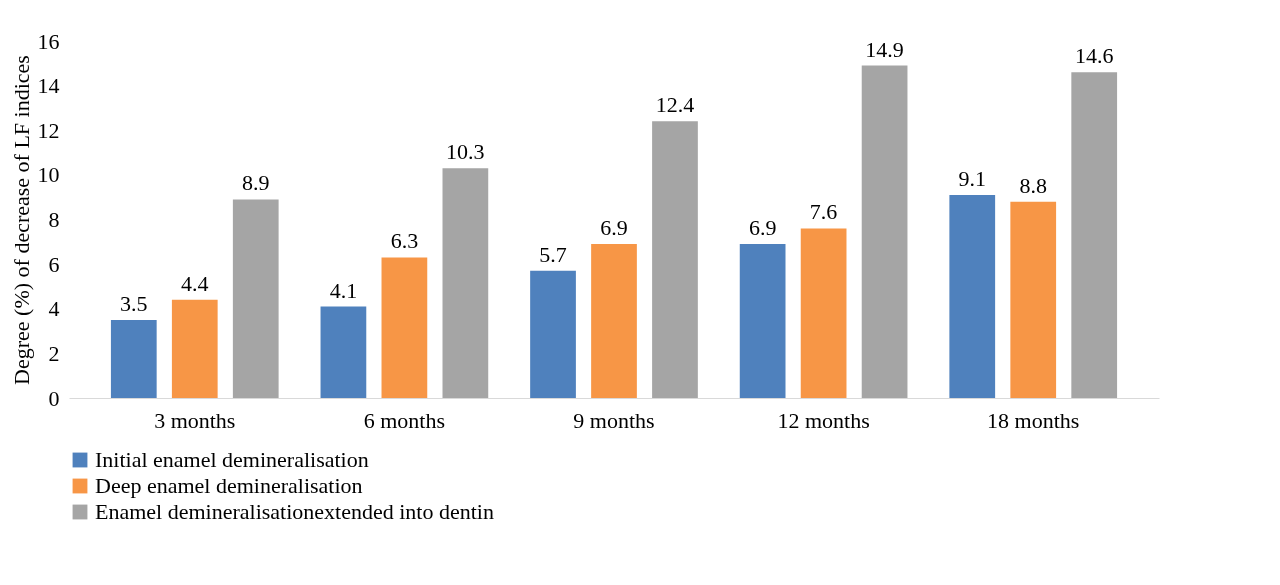 Image resolution: width=1280 pixels, height=585 pixels. I want to click on data-label: 14.6, so click(1094, 56).